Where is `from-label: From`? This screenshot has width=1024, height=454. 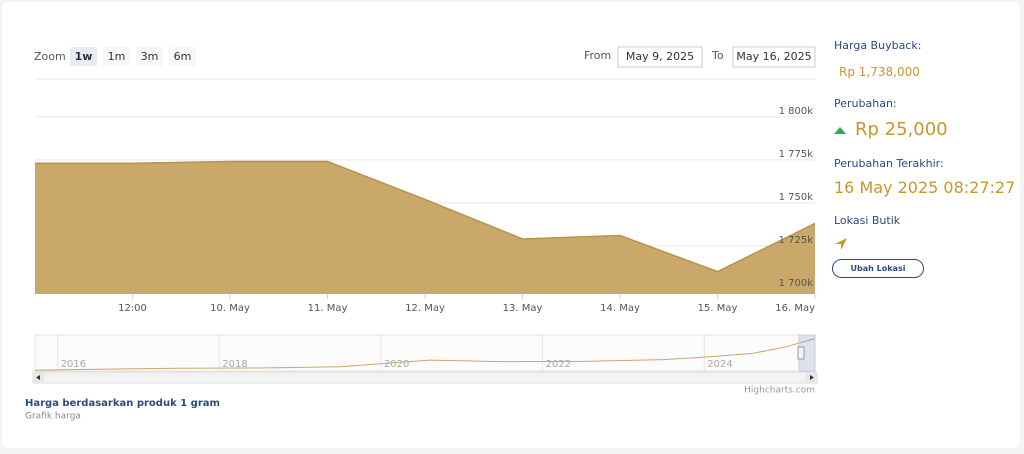
from-label: From is located at coordinates (597, 55).